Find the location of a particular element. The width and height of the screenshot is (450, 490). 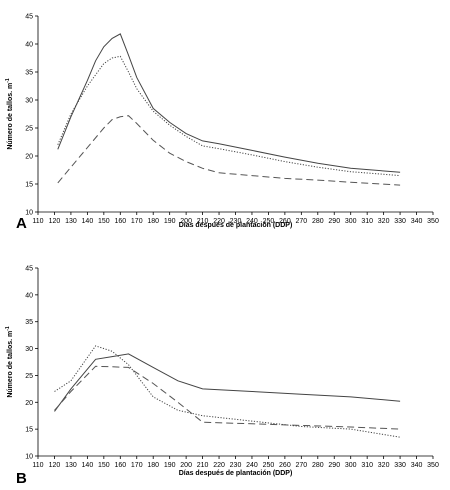

panel-label-b: B is located at coordinates (21, 478).